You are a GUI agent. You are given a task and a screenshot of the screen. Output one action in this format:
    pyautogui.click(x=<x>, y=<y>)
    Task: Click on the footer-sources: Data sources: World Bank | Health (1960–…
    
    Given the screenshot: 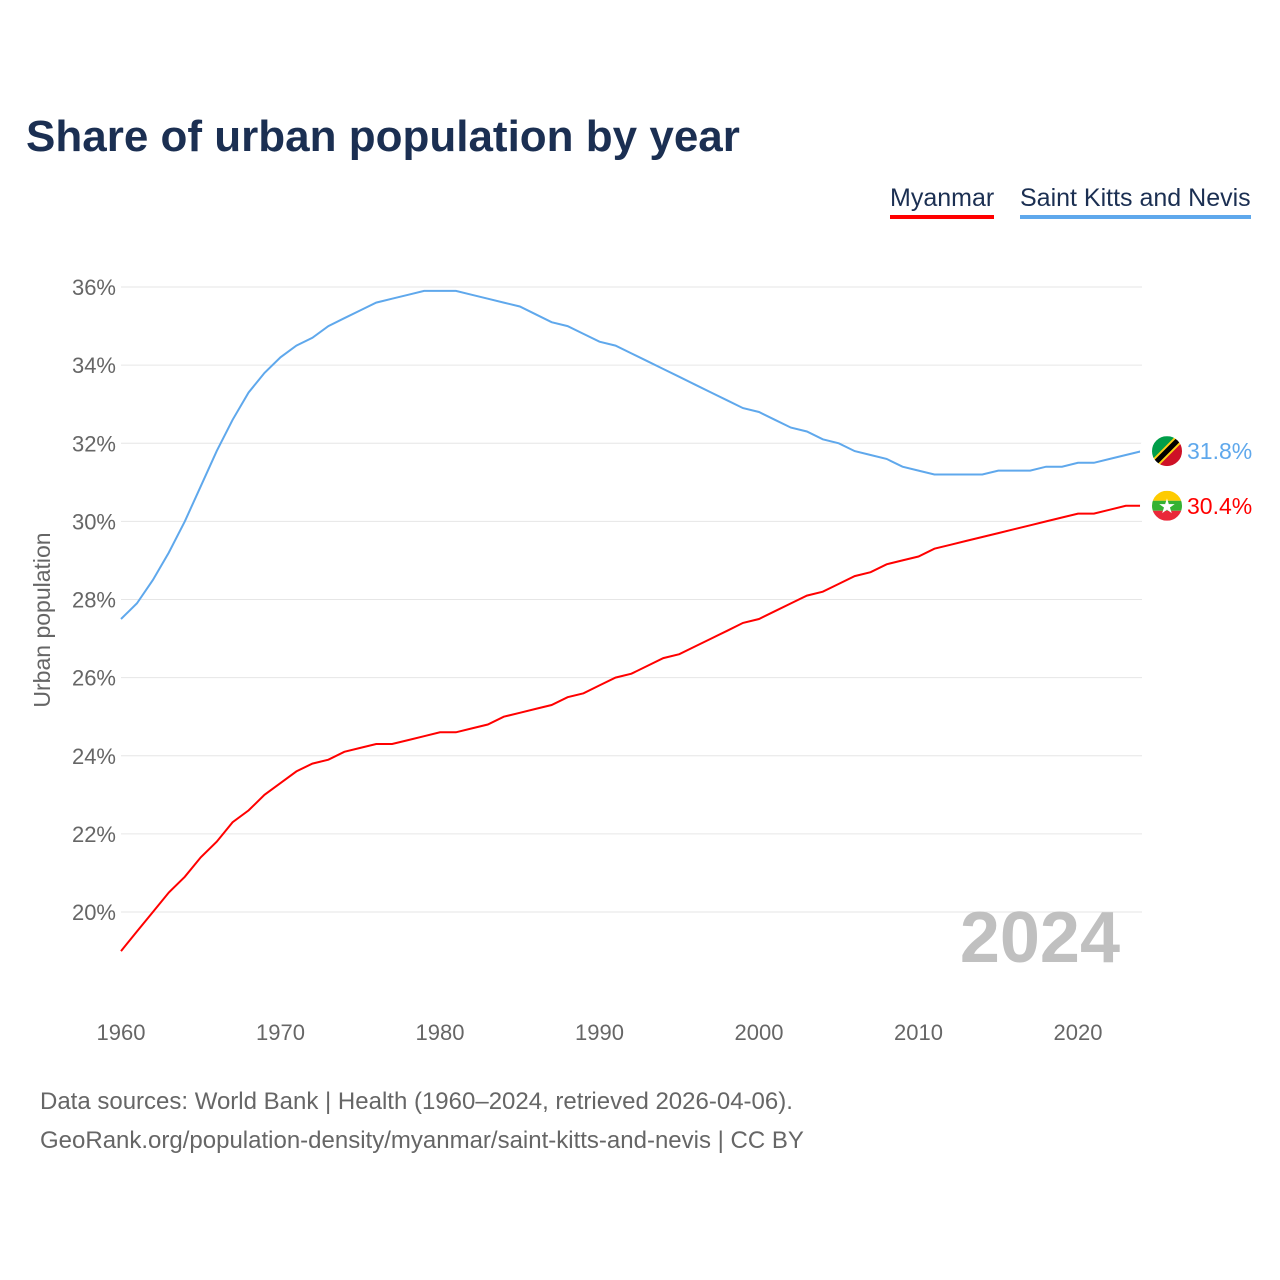 What is the action you would take?
    pyautogui.click(x=416, y=1101)
    